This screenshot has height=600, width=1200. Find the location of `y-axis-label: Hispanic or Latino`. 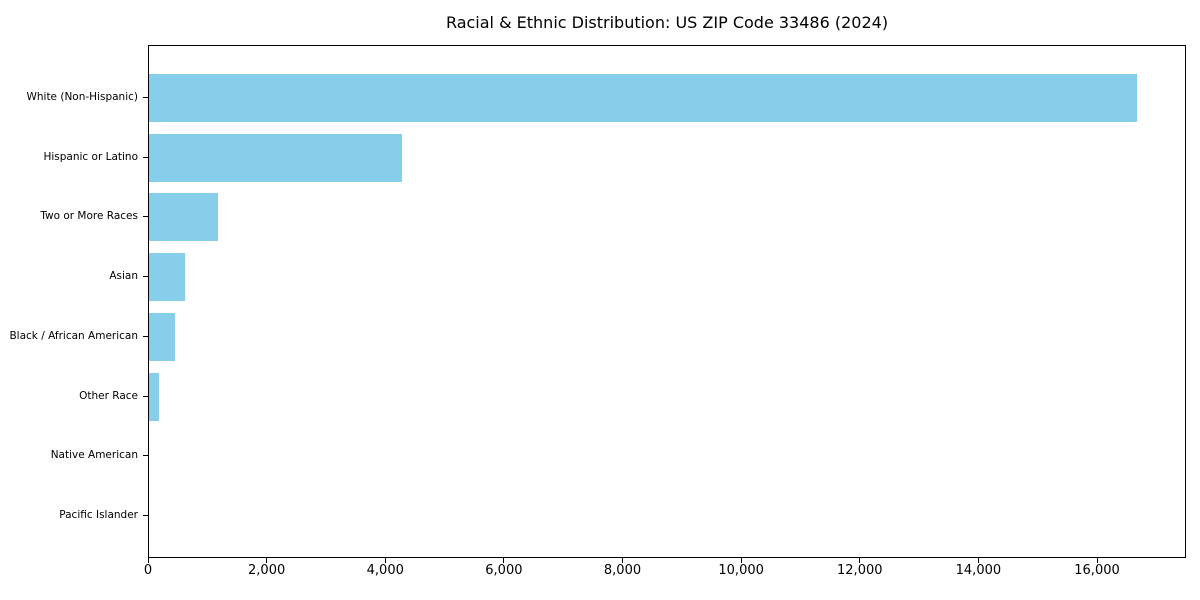

y-axis-label: Hispanic or Latino is located at coordinates (90, 156).